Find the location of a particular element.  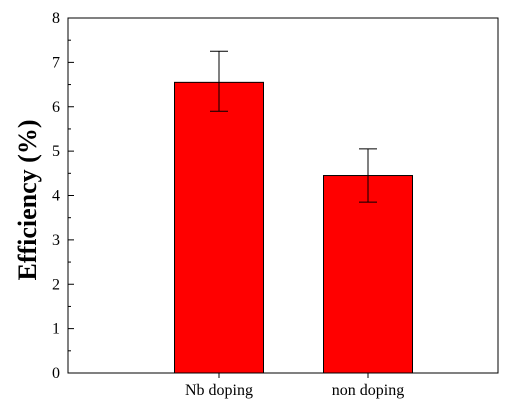

x-tick-label: Nb doping is located at coordinates (219, 390).